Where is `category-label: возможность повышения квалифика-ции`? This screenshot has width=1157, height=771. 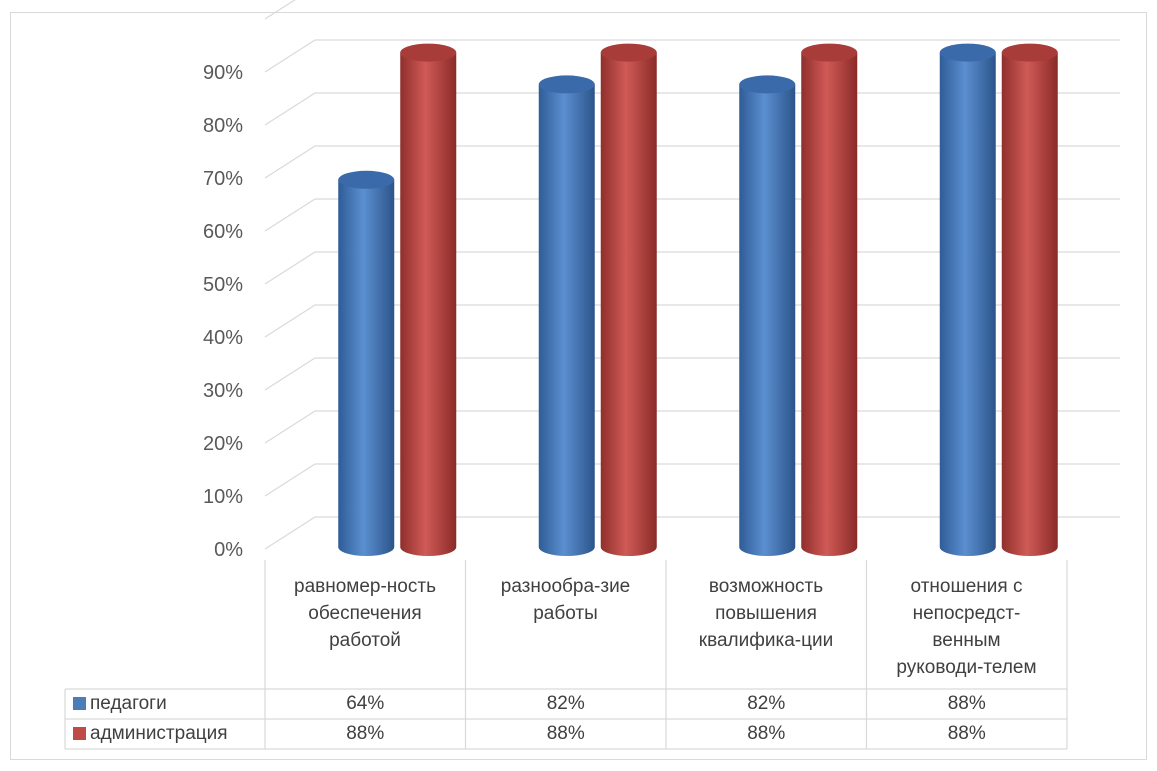
category-label: возможность повышения квалифика-ции is located at coordinates (766, 613).